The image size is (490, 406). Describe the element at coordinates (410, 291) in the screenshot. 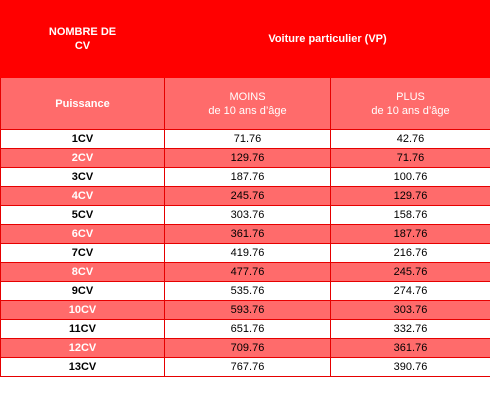

I see `more-than-10-years-cell: 274.76` at that location.